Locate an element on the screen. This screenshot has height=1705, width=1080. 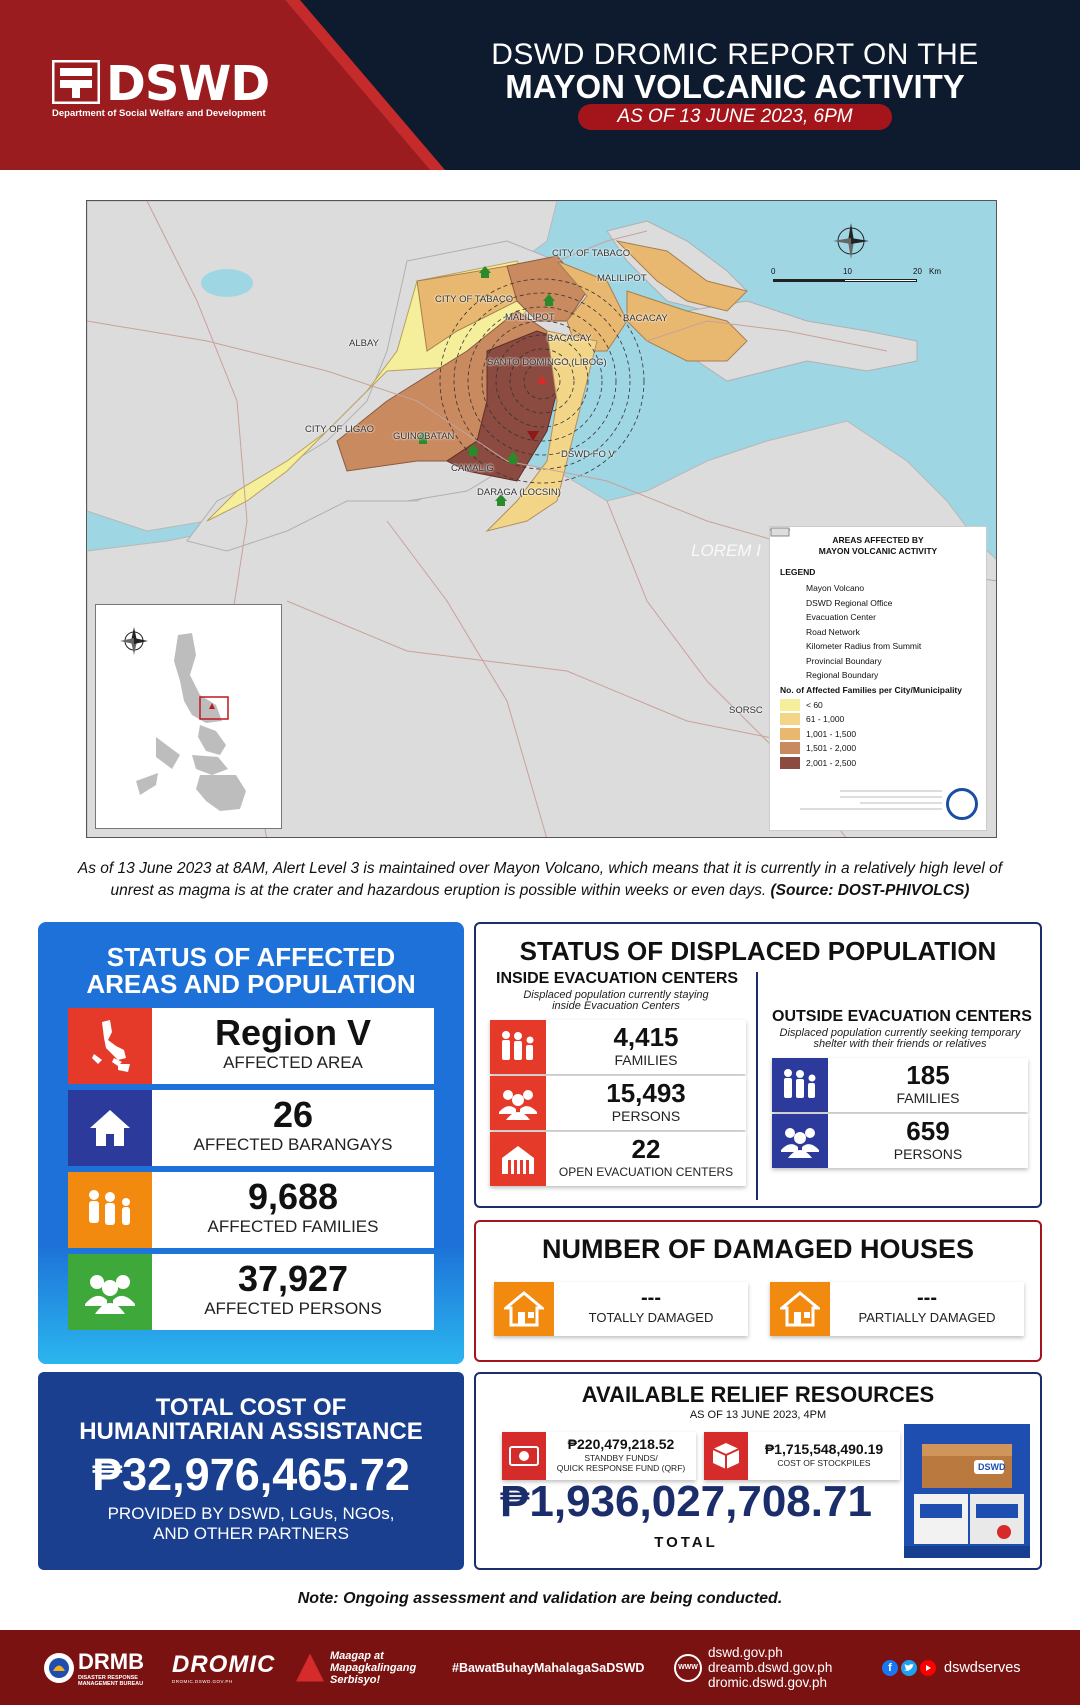
standby-funds-label-line1: STANDBY FUNDS/ is located at coordinates (621, 1458).